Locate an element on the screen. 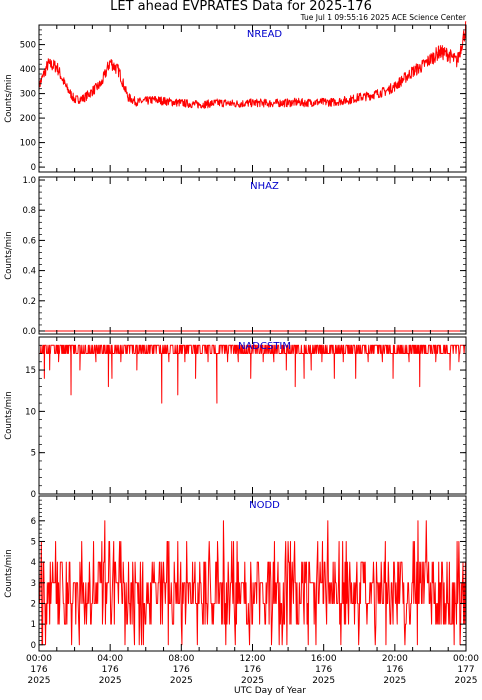  y-tick-label: 3 is located at coordinates (33, 584).